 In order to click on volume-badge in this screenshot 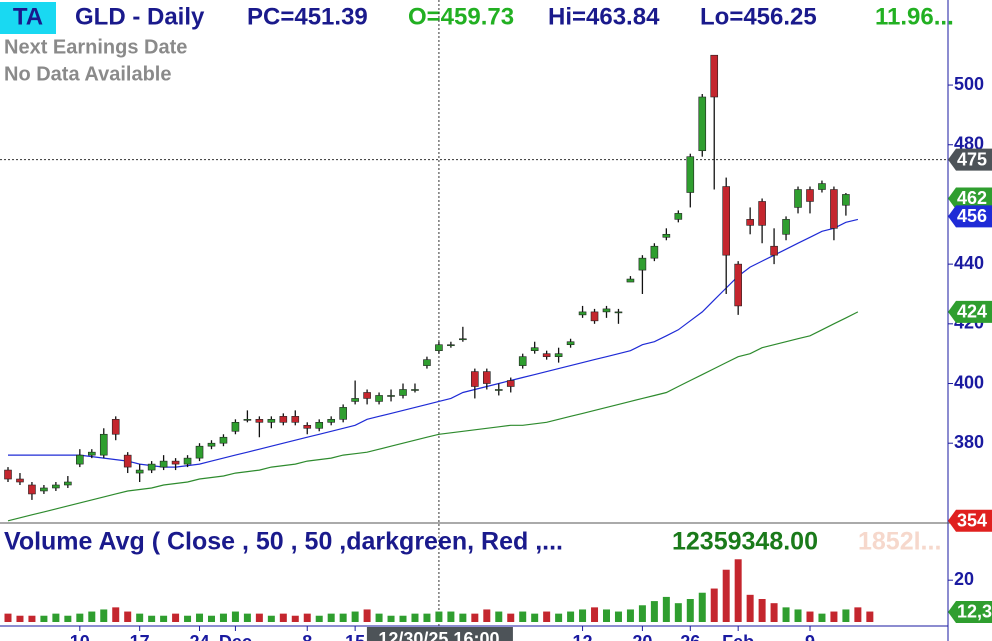, I will do `click(970, 611)`.